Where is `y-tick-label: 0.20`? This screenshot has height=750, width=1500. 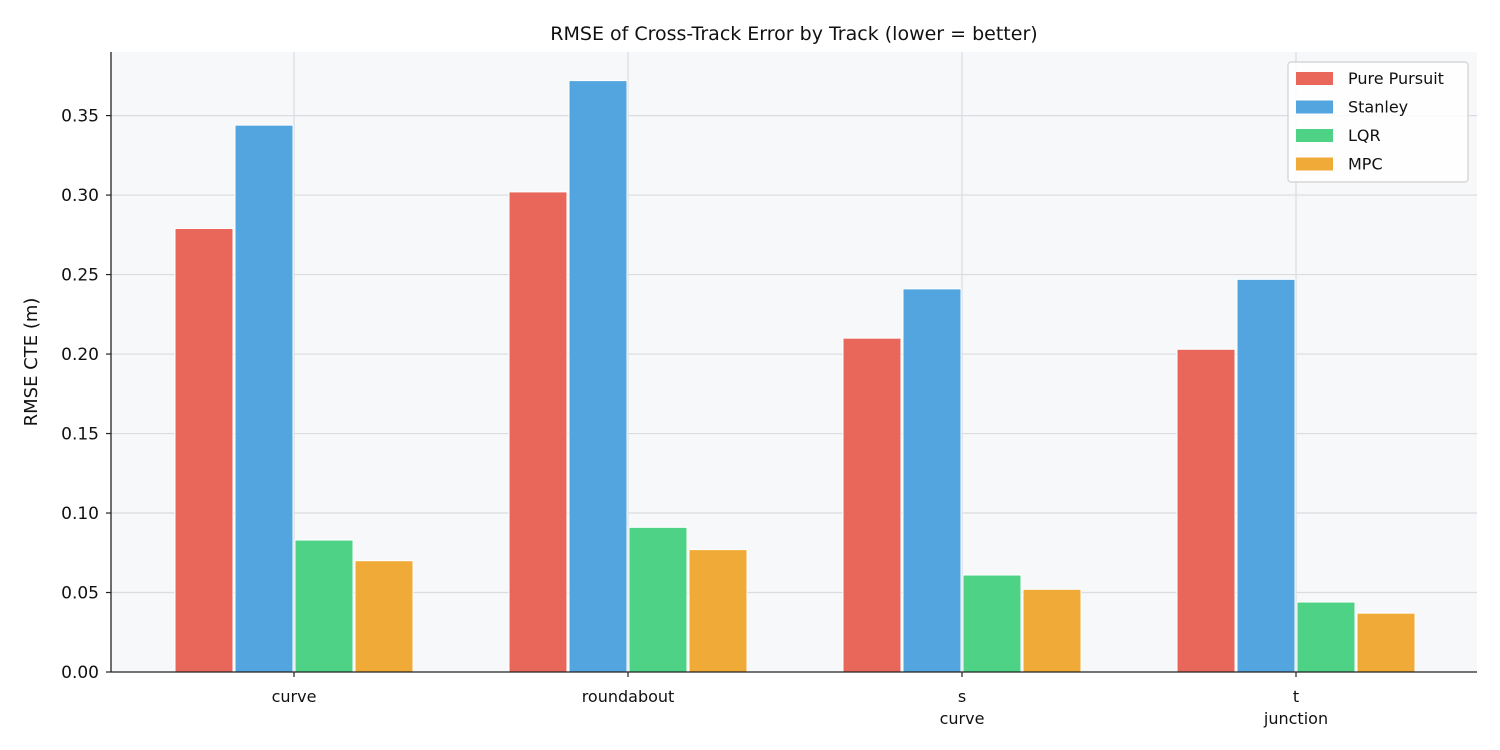 y-tick-label: 0.20 is located at coordinates (80, 355).